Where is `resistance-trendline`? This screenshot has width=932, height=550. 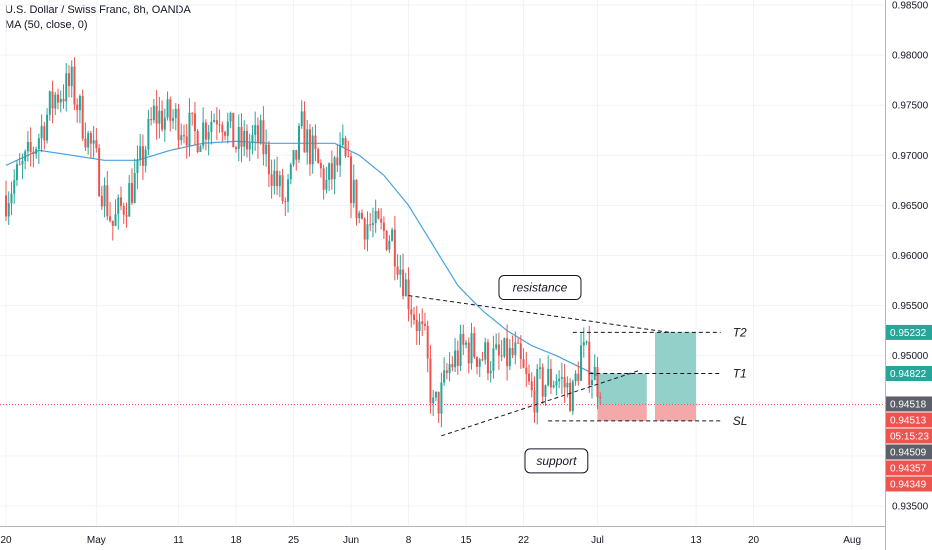
resistance-trendline is located at coordinates (540, 314).